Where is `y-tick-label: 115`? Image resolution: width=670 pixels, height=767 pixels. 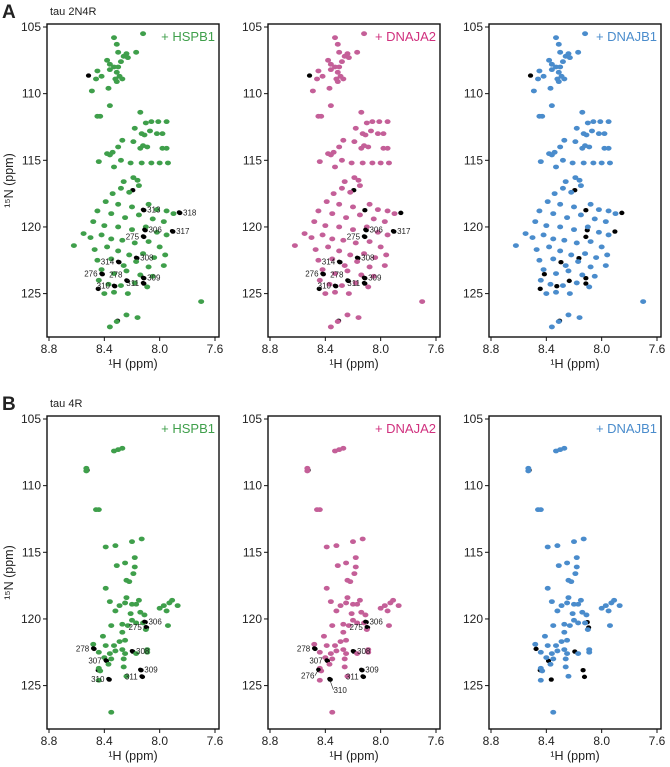
y-tick-label: 115 is located at coordinates (31, 552).